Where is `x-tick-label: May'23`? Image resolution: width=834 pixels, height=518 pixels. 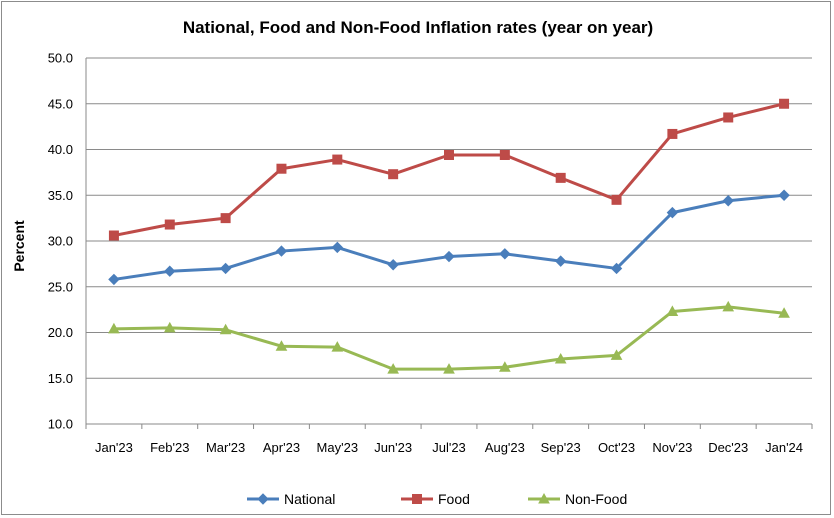
x-tick-label: May'23 is located at coordinates (338, 447).